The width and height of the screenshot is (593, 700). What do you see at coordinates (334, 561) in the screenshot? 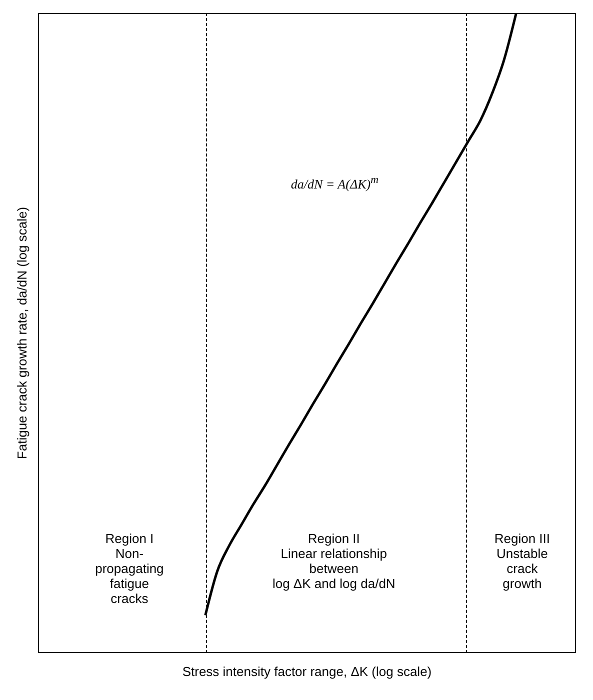
I see `annotation: Region II Linear relationship between log ΔK and log da/dN` at bounding box center [334, 561].